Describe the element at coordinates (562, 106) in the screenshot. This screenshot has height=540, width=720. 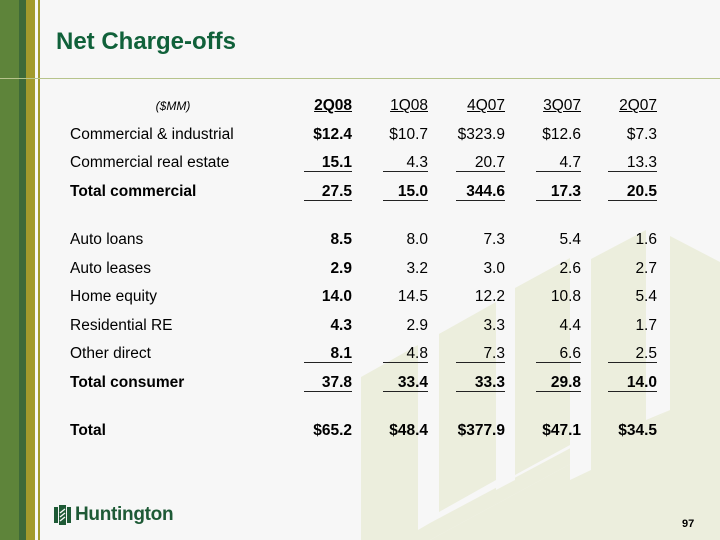
I see `column-header: 3Q07` at that location.